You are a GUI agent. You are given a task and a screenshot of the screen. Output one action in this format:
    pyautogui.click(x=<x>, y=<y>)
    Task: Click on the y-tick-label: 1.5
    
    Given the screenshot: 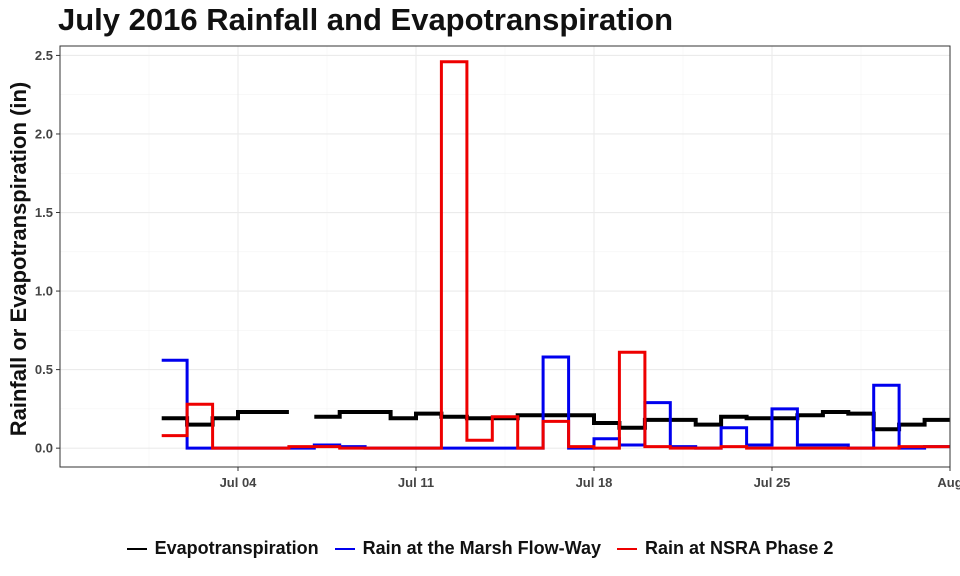 What is the action you would take?
    pyautogui.click(x=44, y=212)
    